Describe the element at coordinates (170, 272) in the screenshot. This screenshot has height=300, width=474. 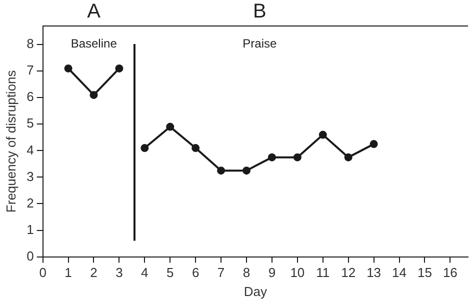
I see `x-tick-label: 5` at that location.